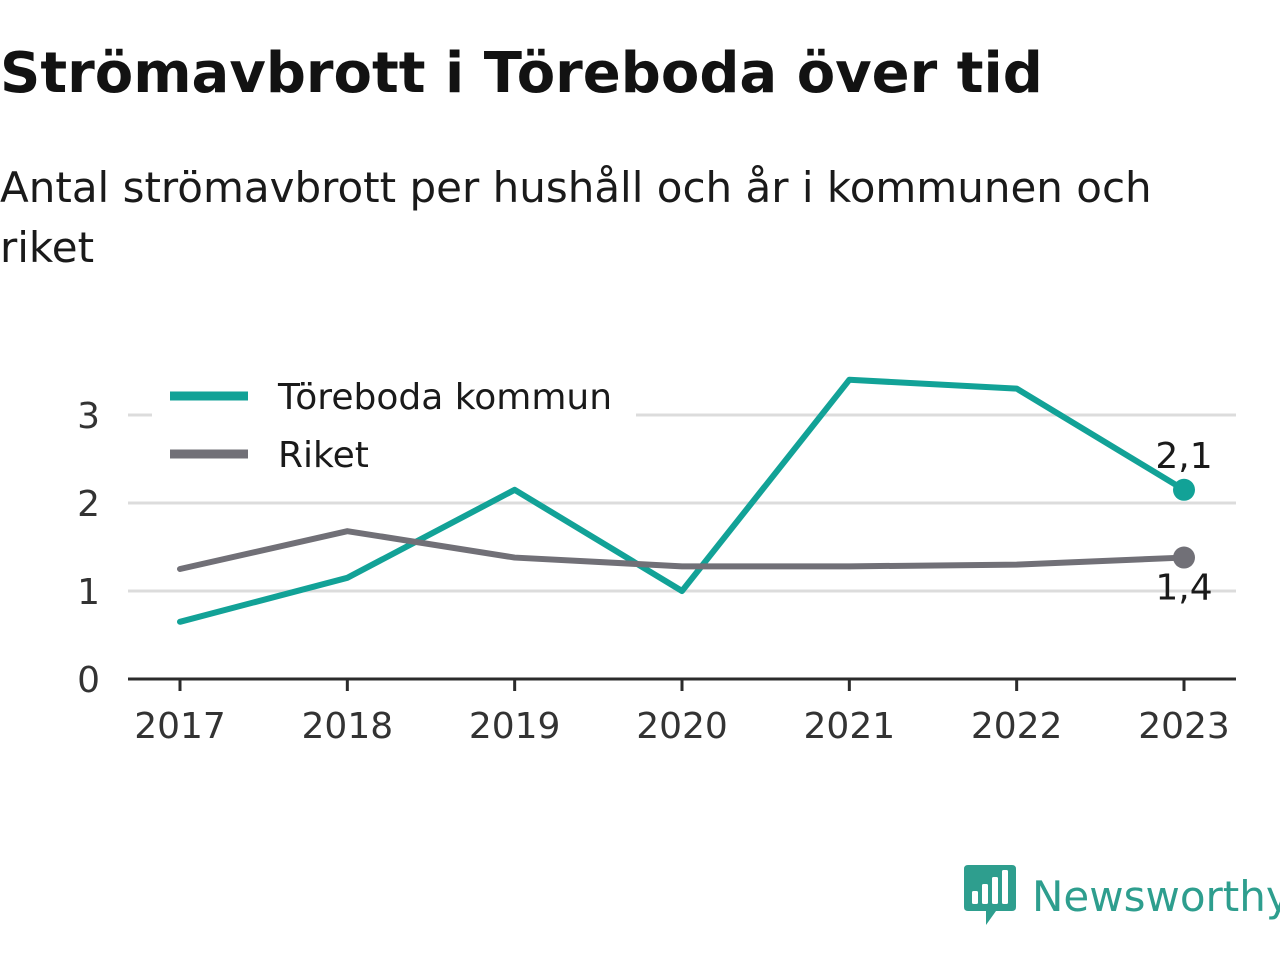  I want to click on y-tick-label: 3, so click(88, 416).